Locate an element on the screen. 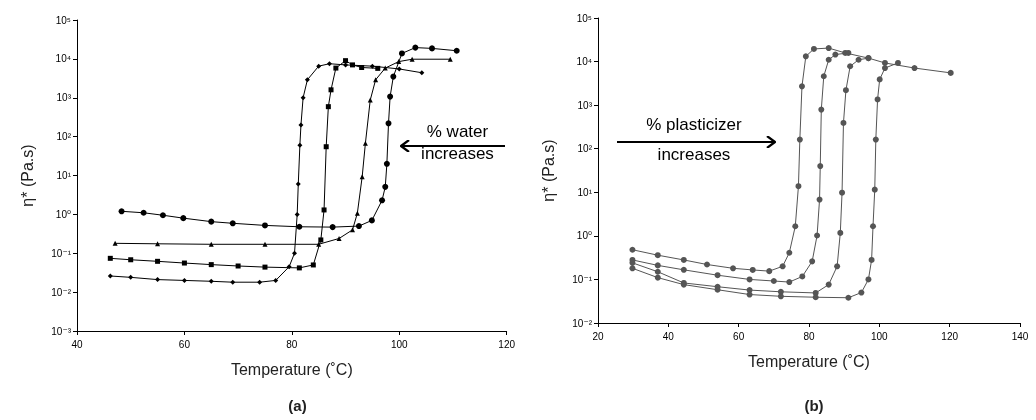  y-tick-label: 10⁵ is located at coordinates (584, 18).